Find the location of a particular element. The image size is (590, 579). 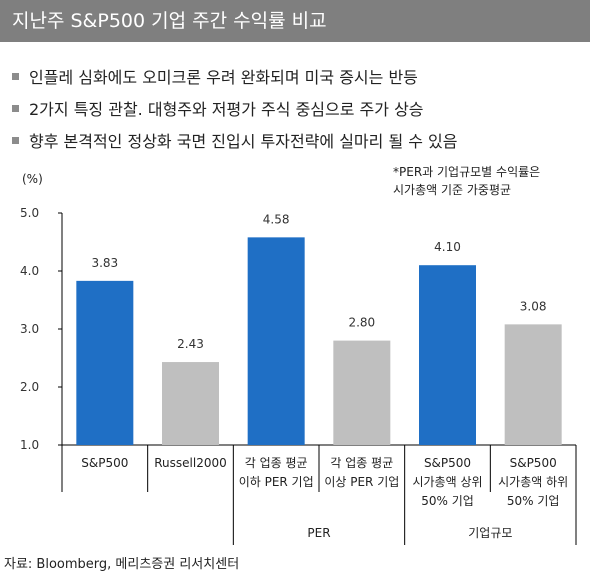

chart-note-line: 시가총액 기준 가중평균 is located at coordinates (452, 190).